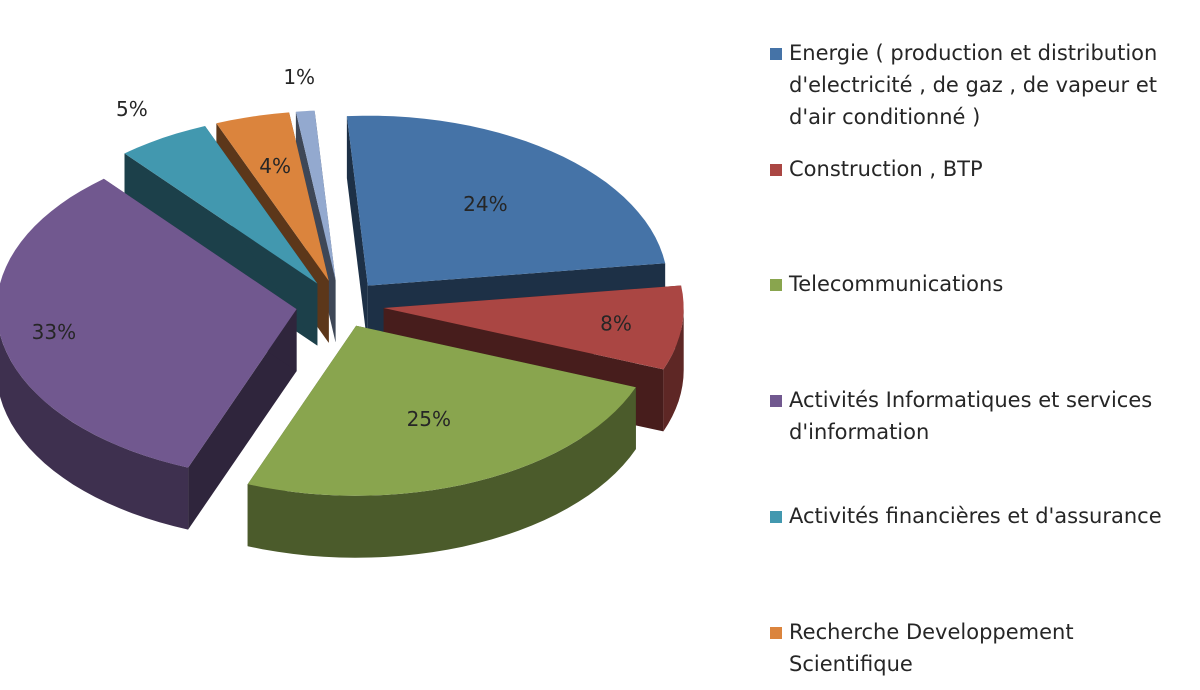 Image resolution: width=1200 pixels, height=690 pixels. Describe the element at coordinates (931, 648) in the screenshot. I see `legend-label-recherche: Recherche Developpement Scientifique` at that location.